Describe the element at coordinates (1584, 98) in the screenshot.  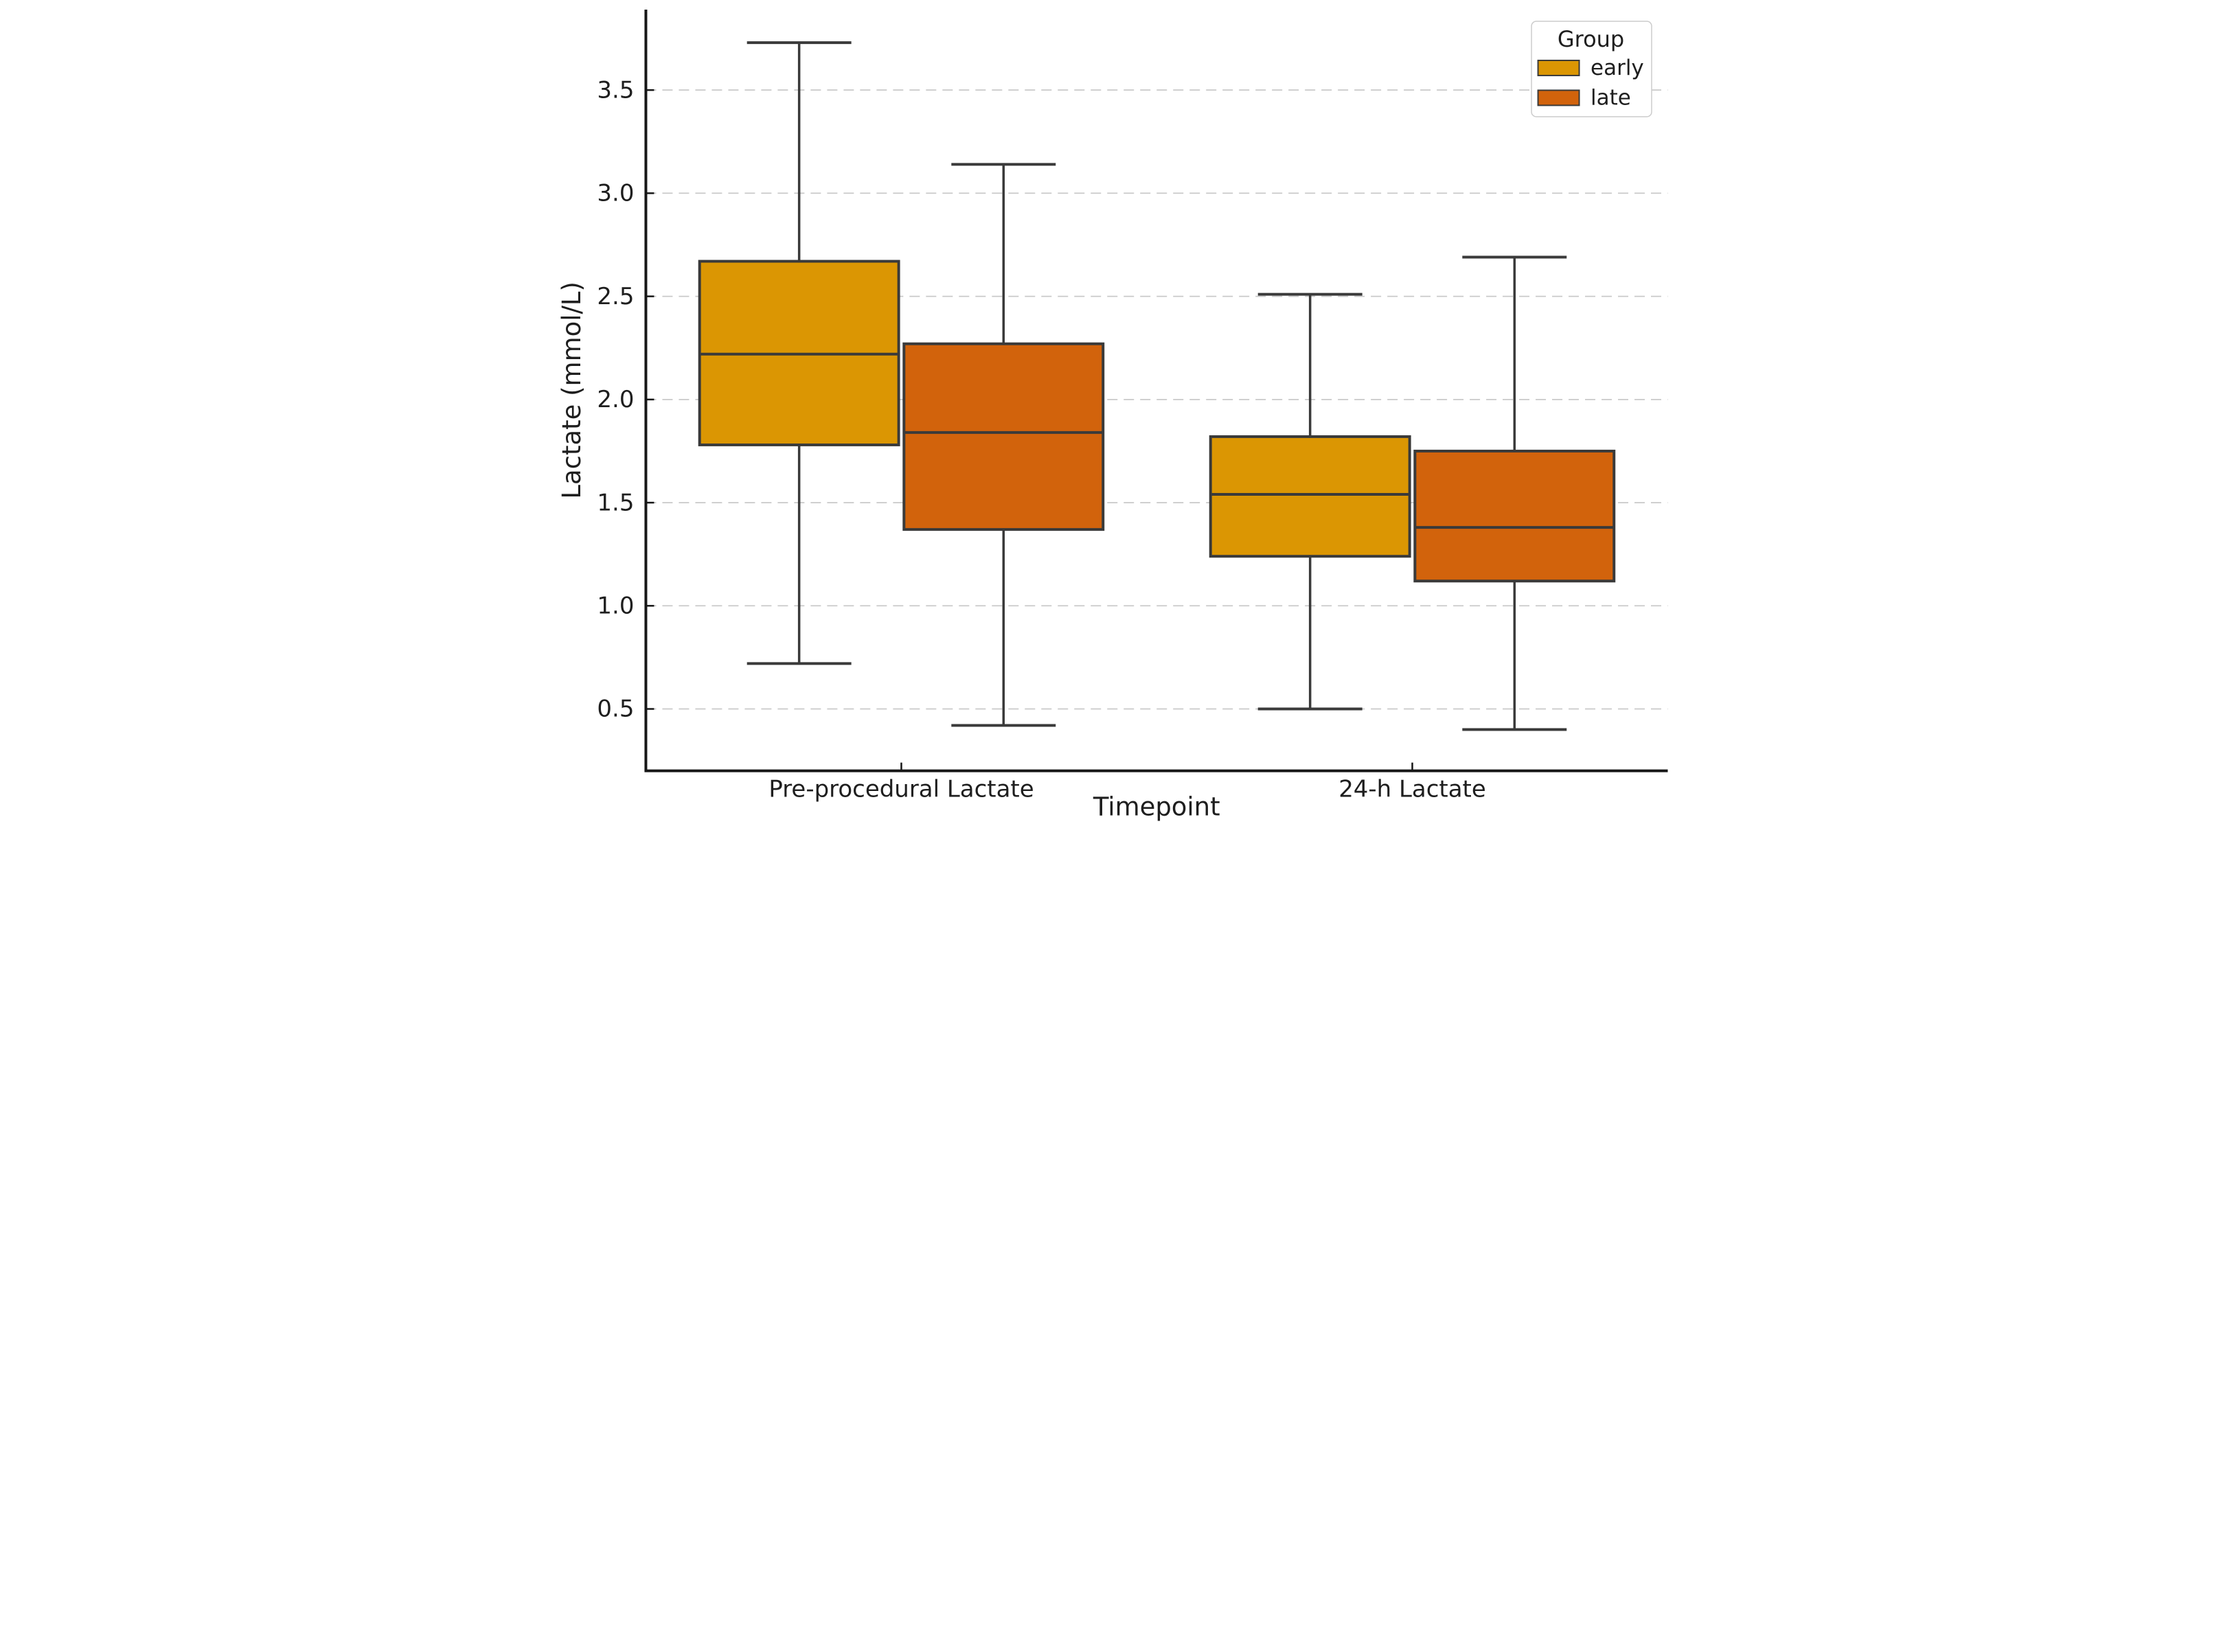
I see `legend-entry-late: late` at that location.